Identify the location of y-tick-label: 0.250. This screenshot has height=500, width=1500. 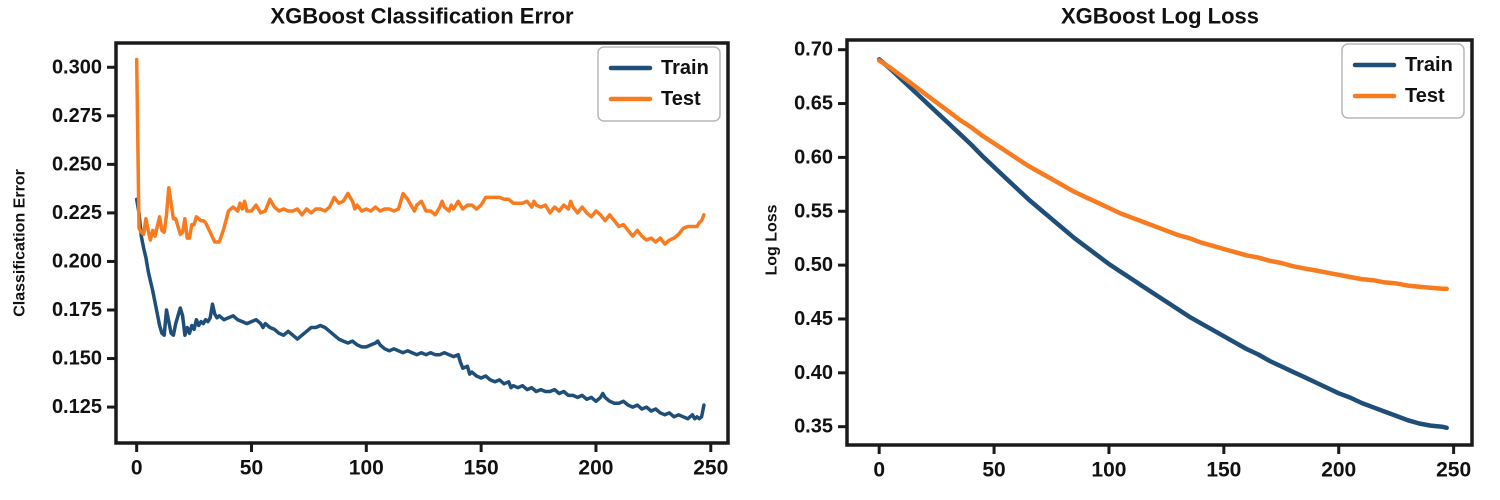
(77, 164).